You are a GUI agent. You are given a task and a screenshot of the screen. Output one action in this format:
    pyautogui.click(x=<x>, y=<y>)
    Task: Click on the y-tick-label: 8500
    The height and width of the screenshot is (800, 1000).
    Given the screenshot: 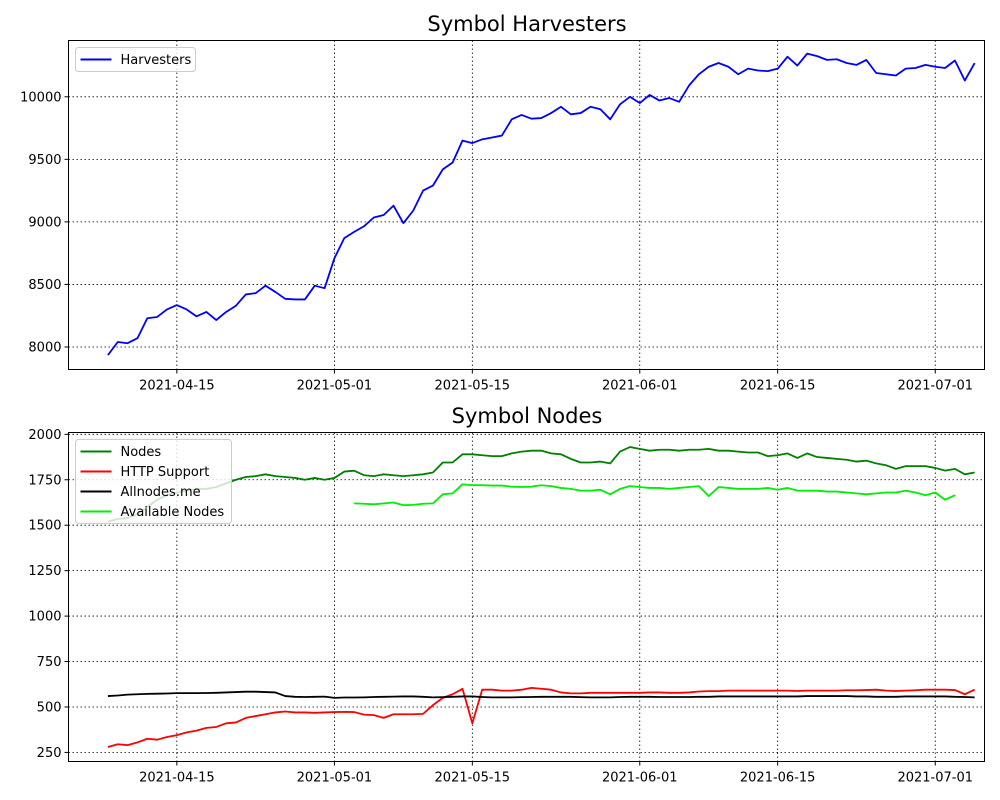 What is the action you would take?
    pyautogui.click(x=44, y=285)
    